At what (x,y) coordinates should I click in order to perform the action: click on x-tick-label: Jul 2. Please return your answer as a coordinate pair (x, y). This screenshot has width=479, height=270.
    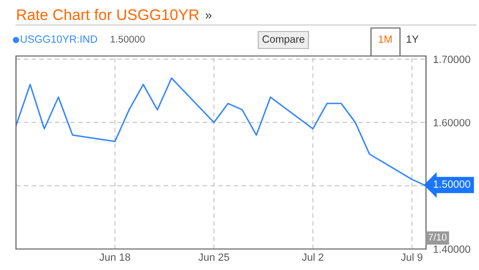
    Looking at the image, I should click on (313, 257).